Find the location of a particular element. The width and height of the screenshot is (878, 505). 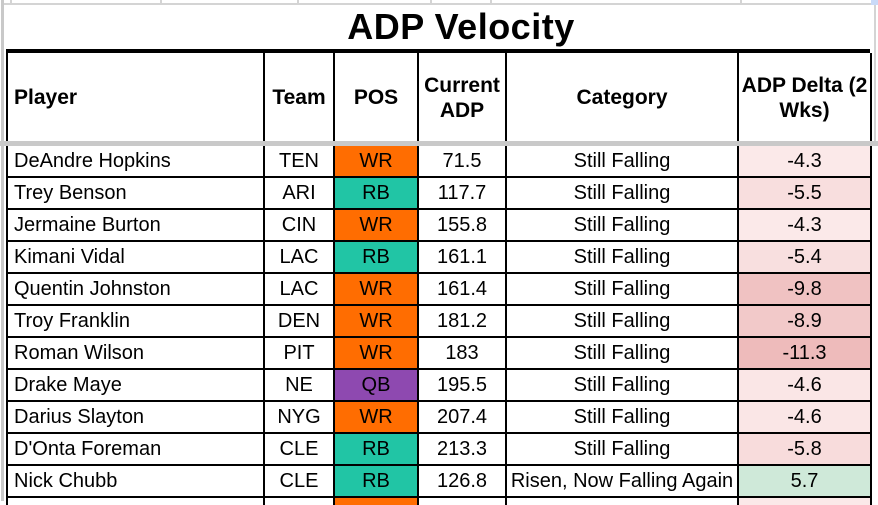

delta-cell: -5.5 is located at coordinates (804, 193).